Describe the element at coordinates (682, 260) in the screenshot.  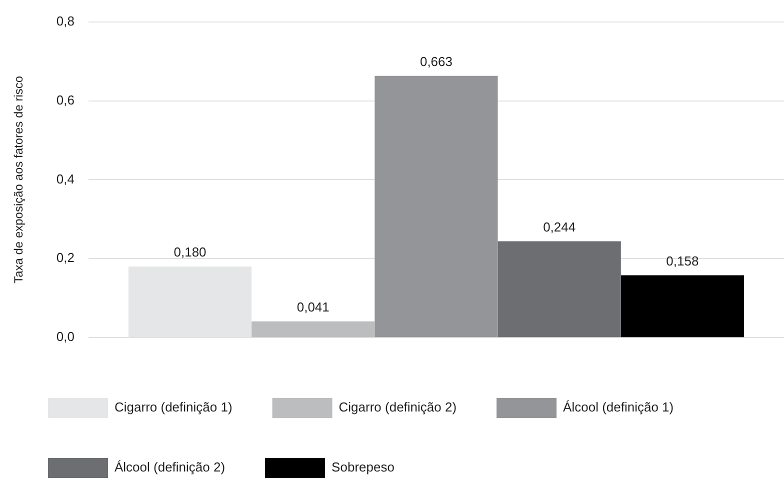
I see `data-label: 0,158` at that location.